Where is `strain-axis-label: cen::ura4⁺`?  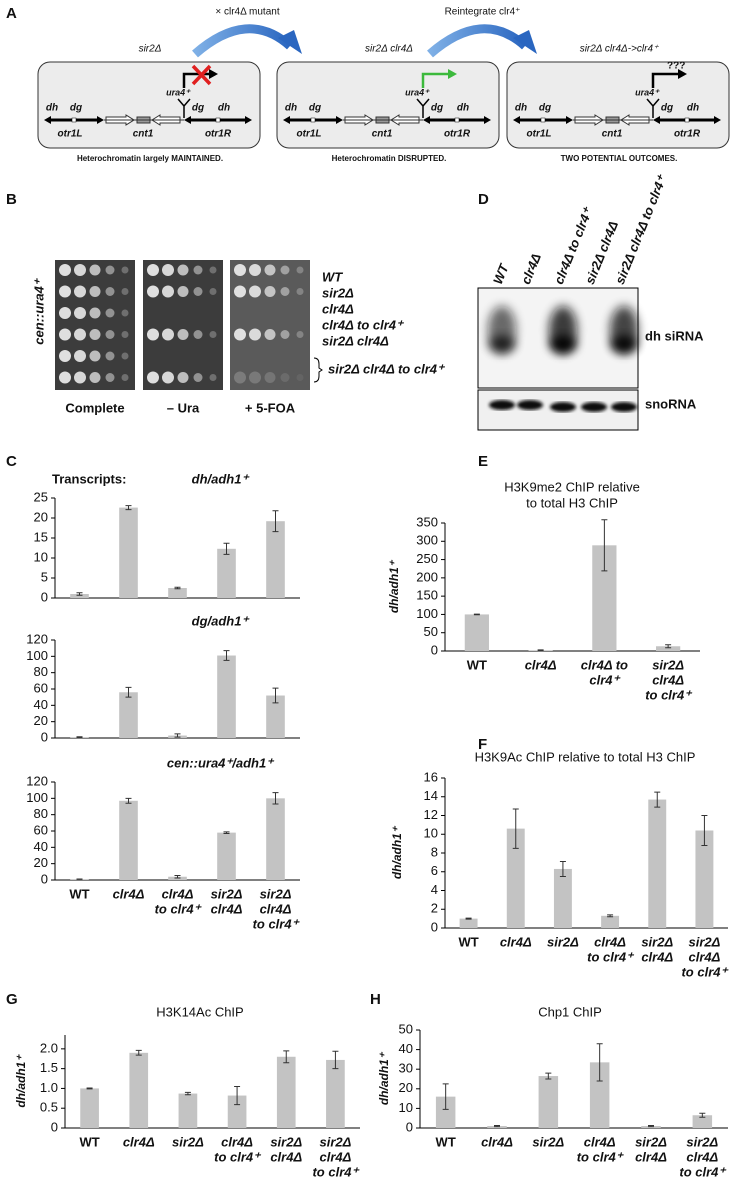 strain-axis-label: cen::ura4⁺ is located at coordinates (38, 311).